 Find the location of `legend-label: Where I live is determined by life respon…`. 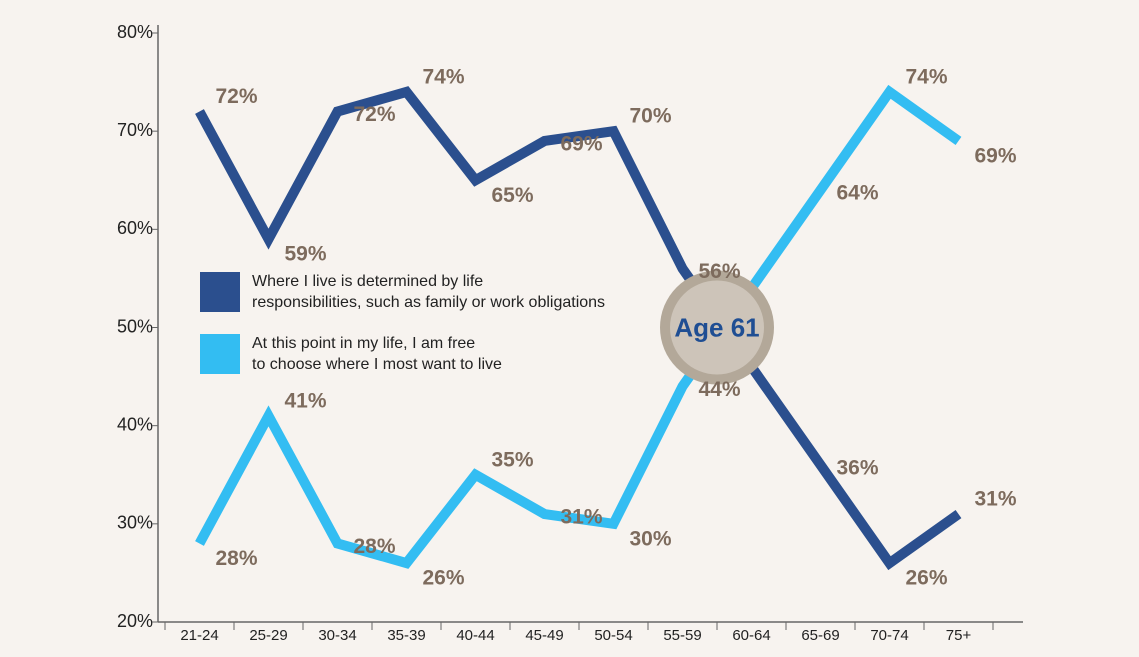

legend-label: Where I live is determined by life respon… is located at coordinates (428, 292).